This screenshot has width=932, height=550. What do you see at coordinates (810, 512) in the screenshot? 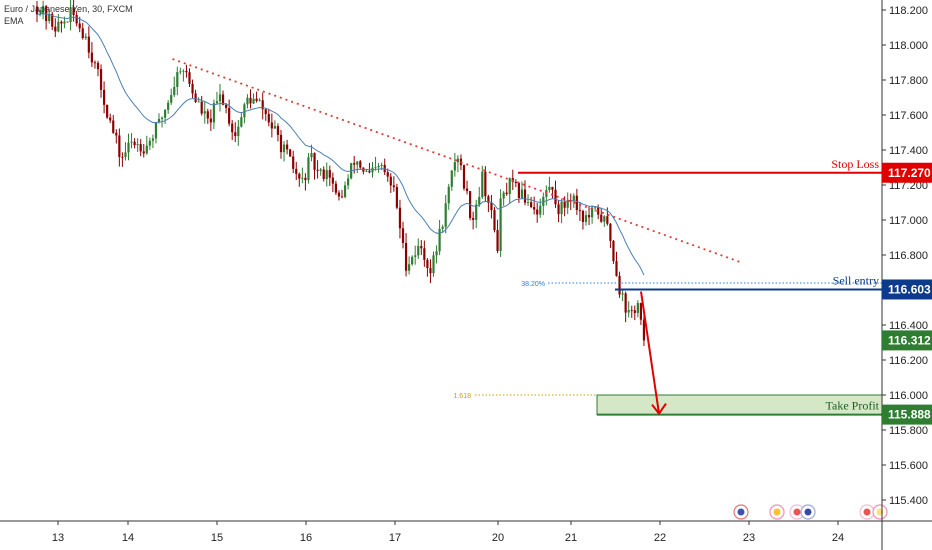
I see `event-icons` at bounding box center [810, 512].